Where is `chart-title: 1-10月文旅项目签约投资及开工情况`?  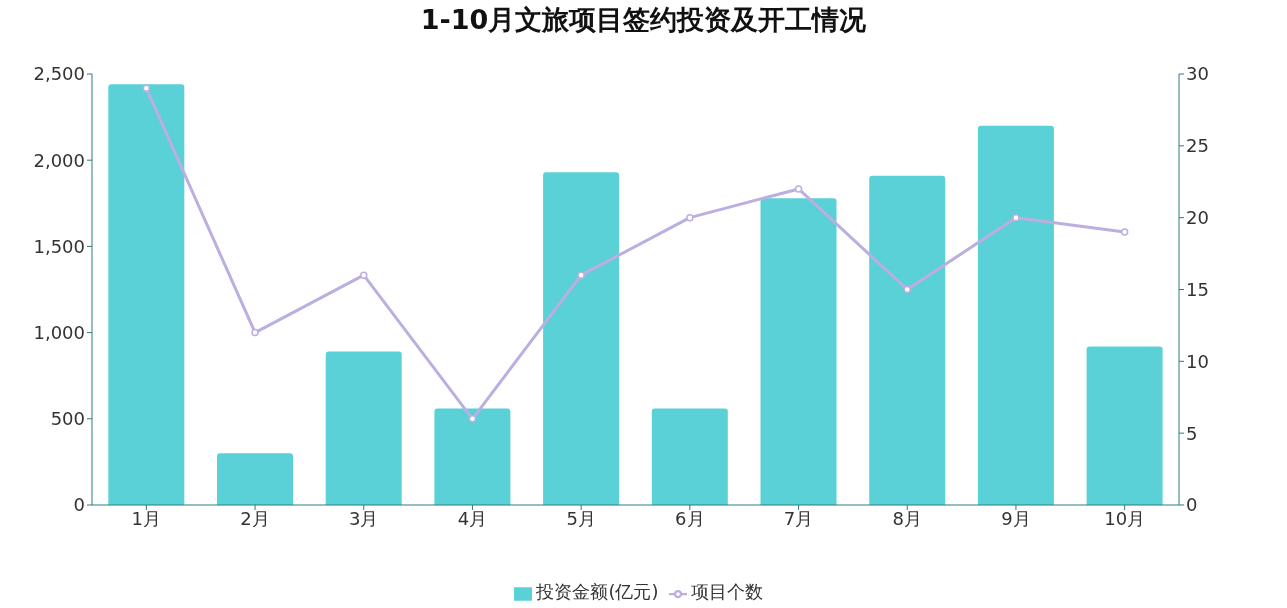 chart-title: 1-10月文旅项目签约投资及开工情况 is located at coordinates (643, 20).